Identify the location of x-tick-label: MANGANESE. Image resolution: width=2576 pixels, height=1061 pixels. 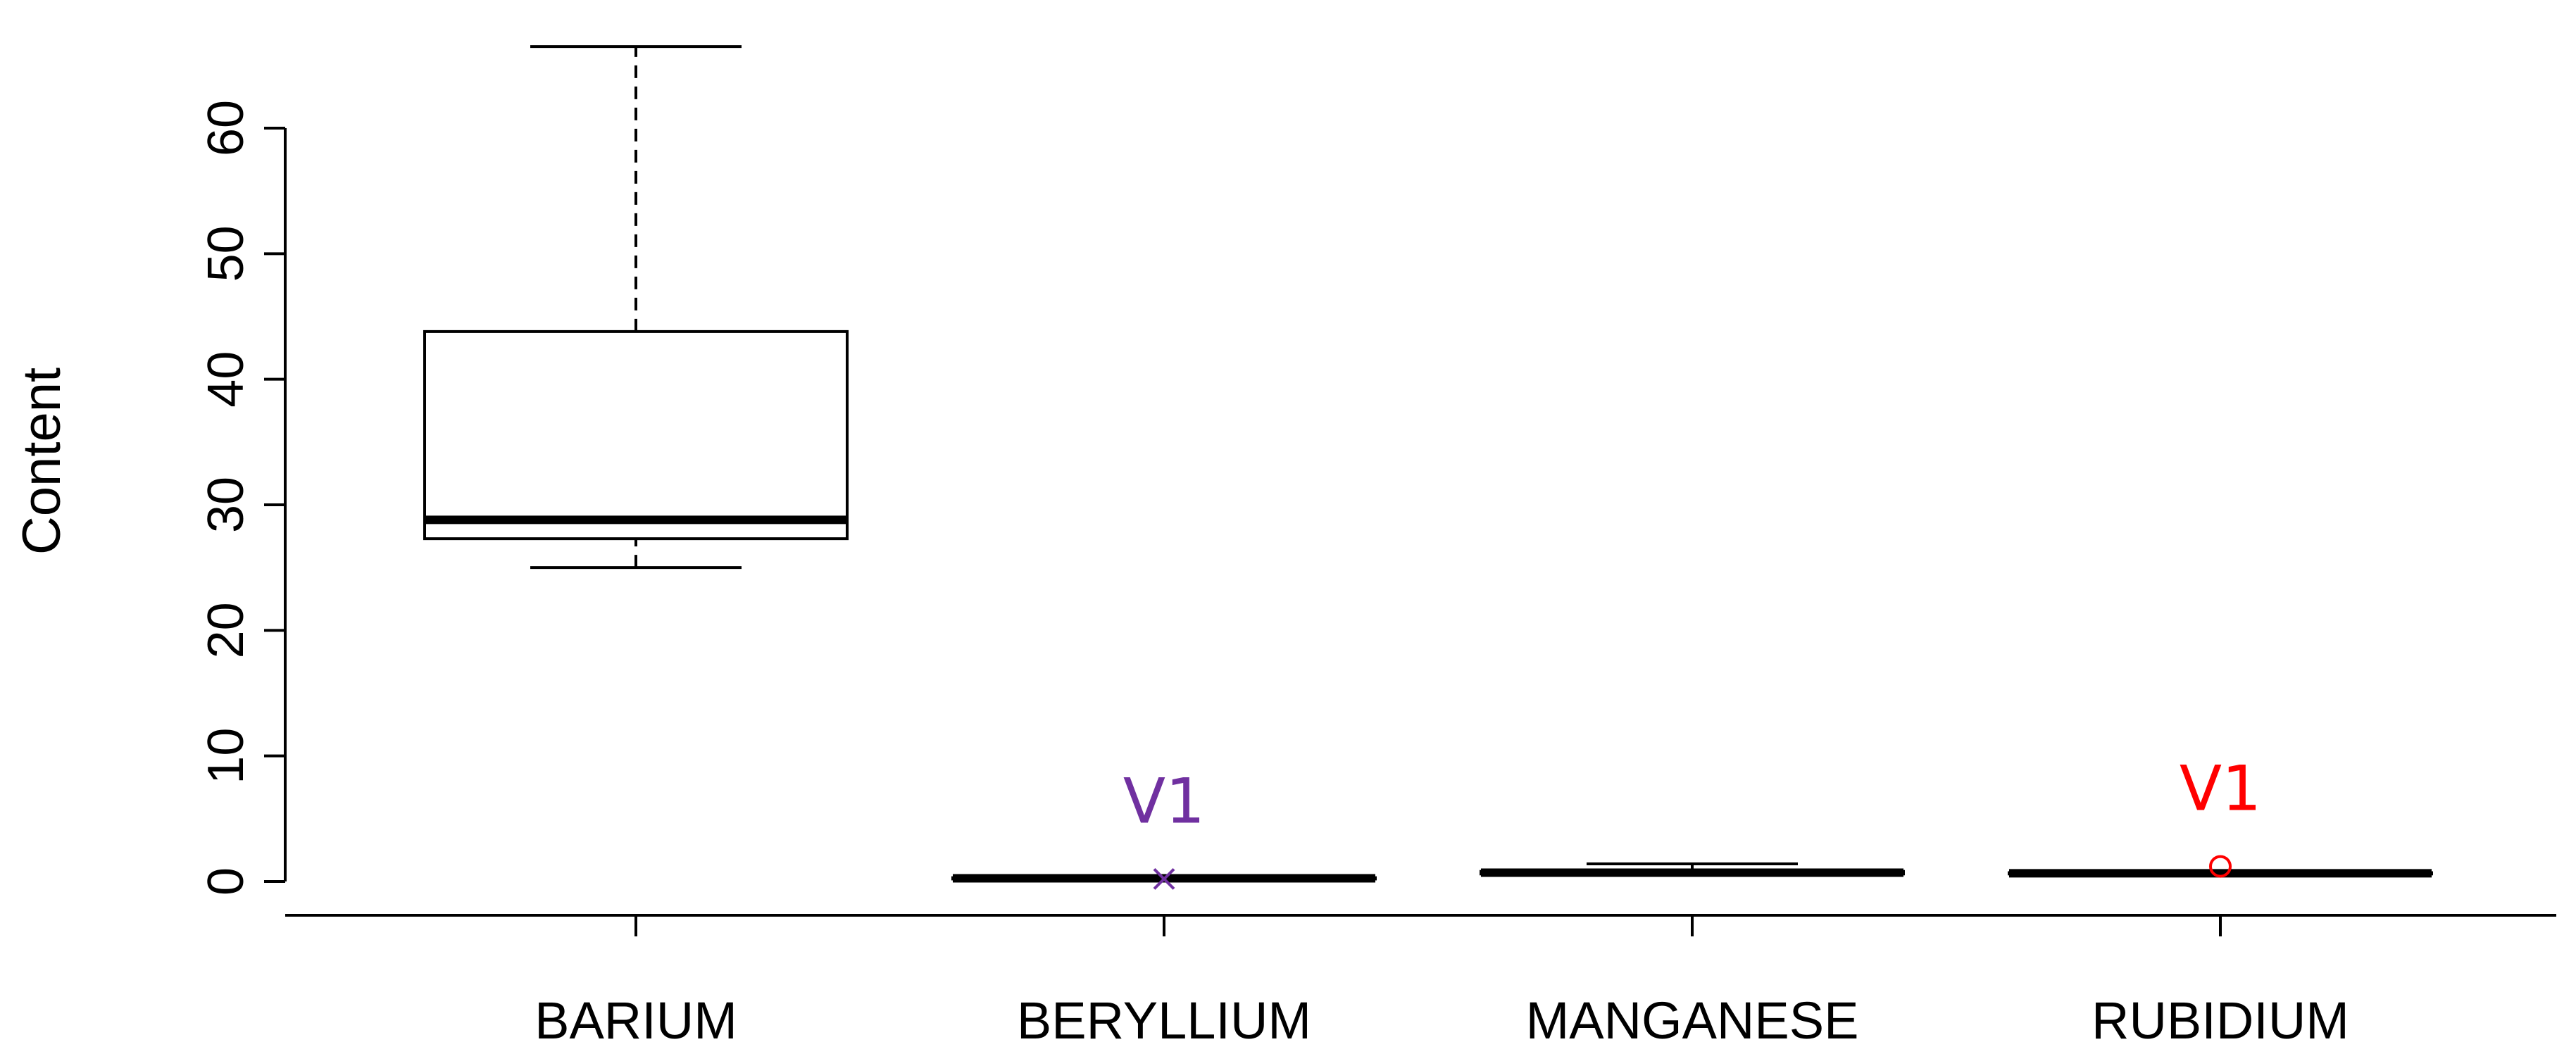
(1692, 1020).